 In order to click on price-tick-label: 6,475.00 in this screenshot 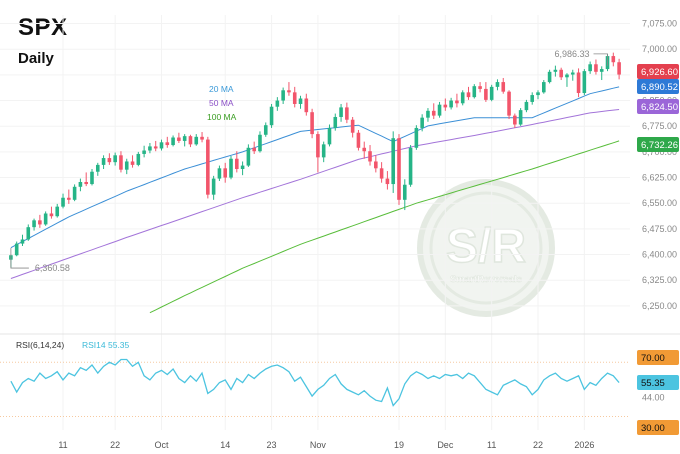, I will do `click(659, 229)`.